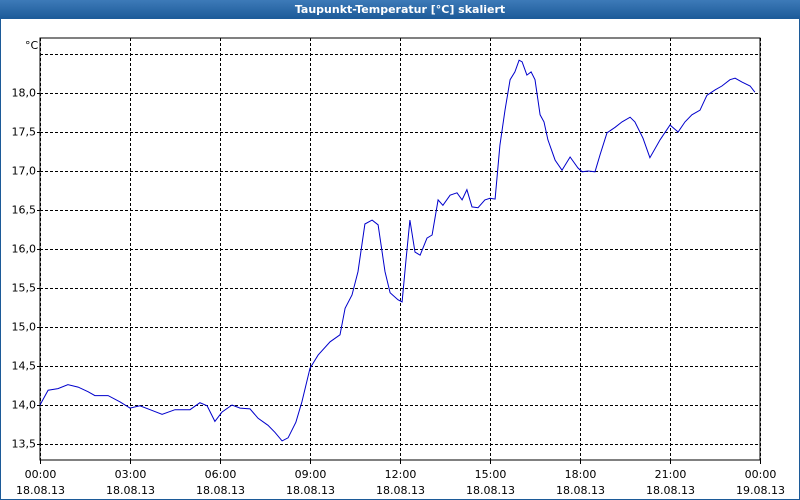  Describe the element at coordinates (671, 474) in the screenshot. I see `x-tick-label: 21:00` at that location.